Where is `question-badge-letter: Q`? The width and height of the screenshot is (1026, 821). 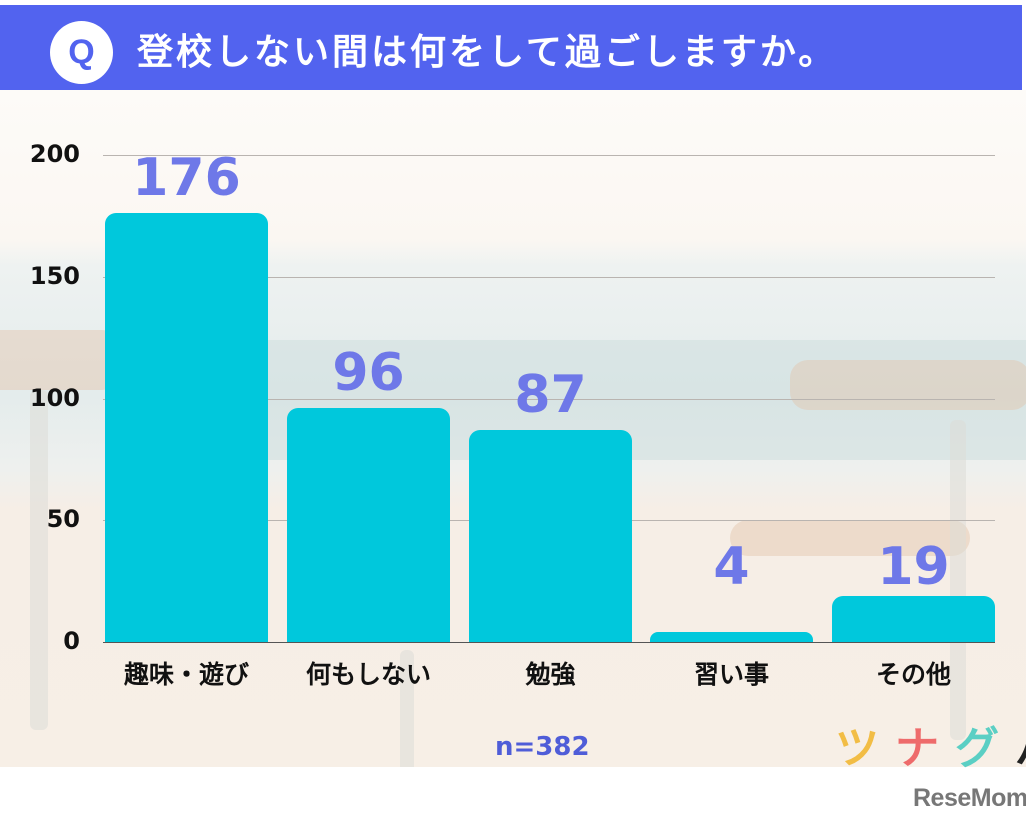
question-badge-letter: Q is located at coordinates (81, 52).